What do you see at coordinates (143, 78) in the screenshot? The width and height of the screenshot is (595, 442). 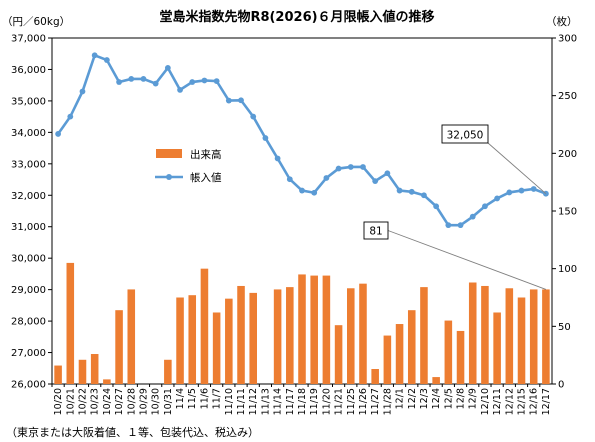 I see `point-10/29` at bounding box center [143, 78].